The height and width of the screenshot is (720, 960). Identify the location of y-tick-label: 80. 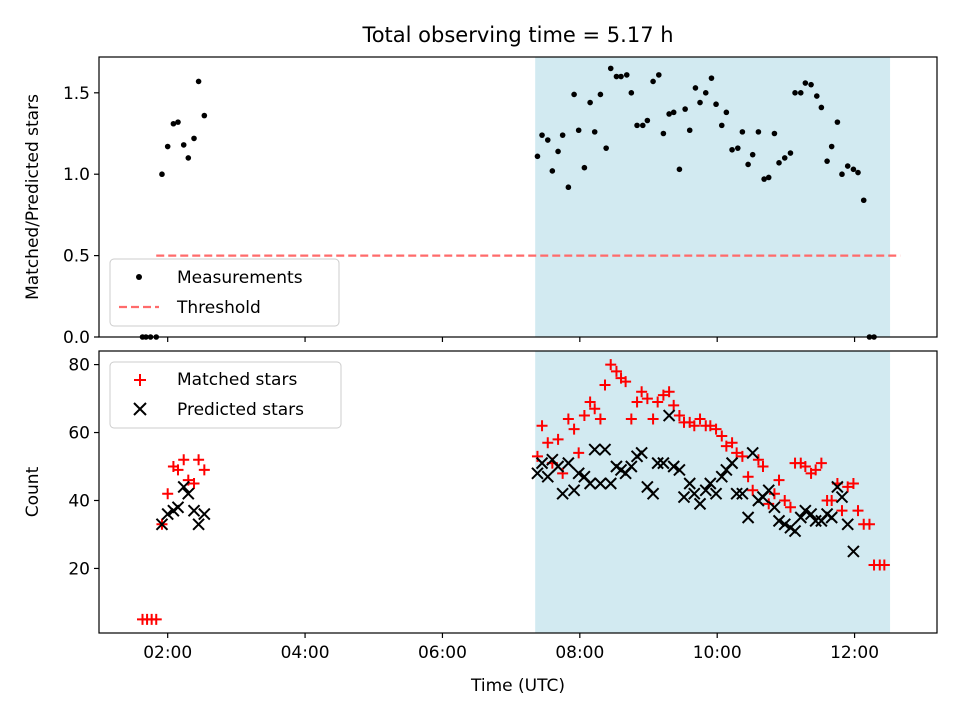
(79, 366).